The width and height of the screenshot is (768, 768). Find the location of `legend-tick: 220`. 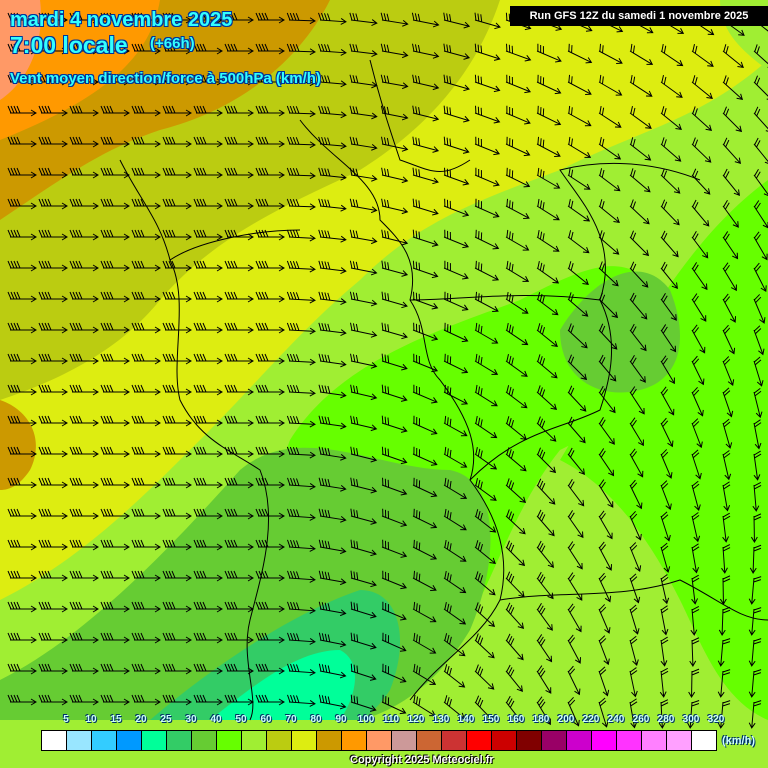

legend-tick: 220 is located at coordinates (591, 719).